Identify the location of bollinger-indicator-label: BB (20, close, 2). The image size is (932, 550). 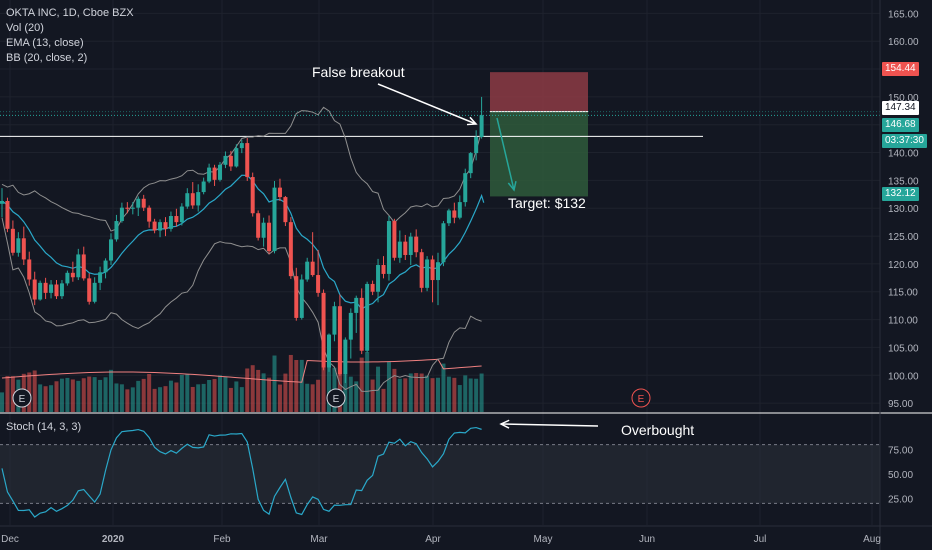
(47, 58).